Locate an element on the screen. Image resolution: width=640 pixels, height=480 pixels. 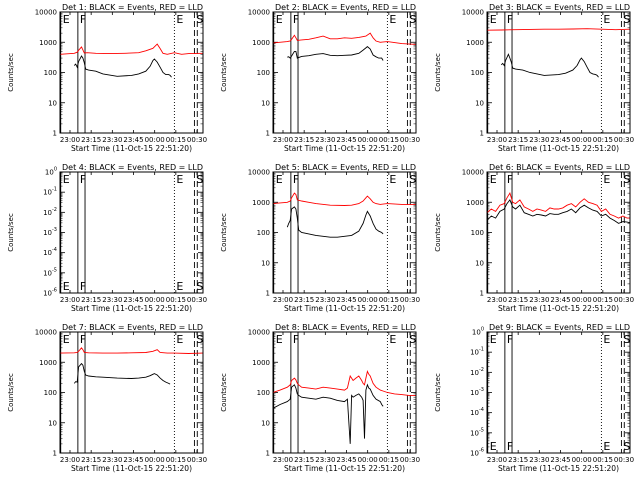
x-axis-label: Start Time (11-Oct-15 22:51:20) is located at coordinates (131, 148).